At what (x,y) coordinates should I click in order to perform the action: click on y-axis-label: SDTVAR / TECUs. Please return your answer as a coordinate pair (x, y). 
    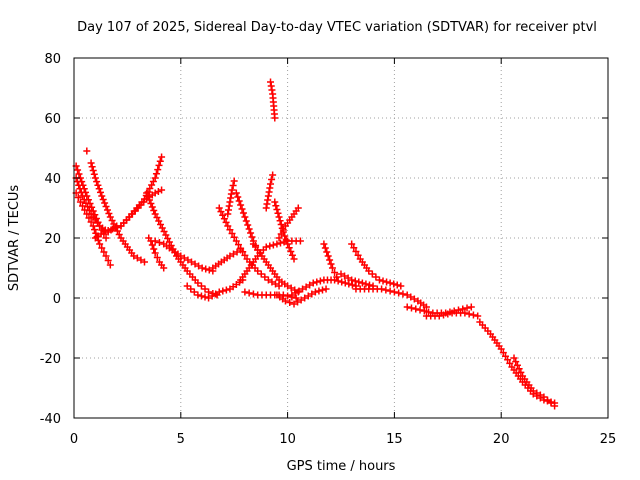
    Looking at the image, I should click on (14, 238).